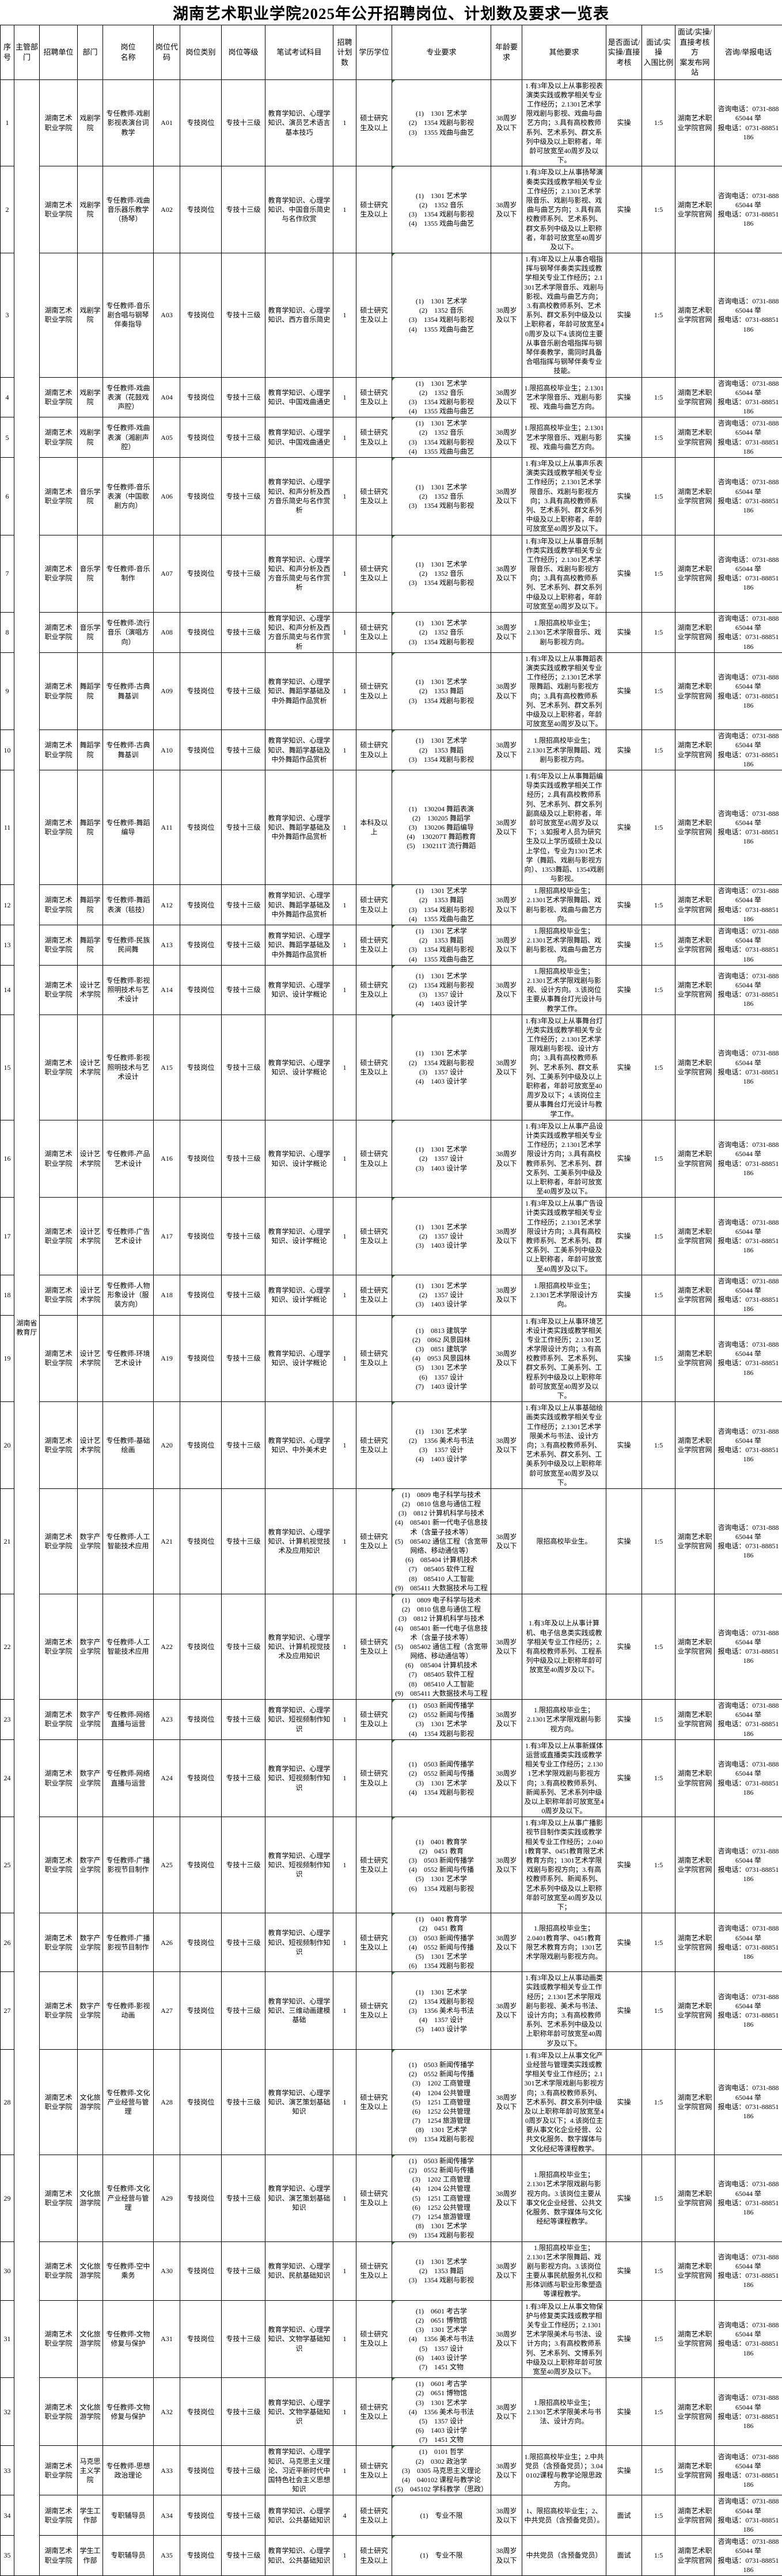 The width and height of the screenshot is (782, 2576). Describe the element at coordinates (564, 1295) in the screenshot. I see `cell-other: 1.限招高校毕业生； 2.1301艺术学限设计方向。` at that location.